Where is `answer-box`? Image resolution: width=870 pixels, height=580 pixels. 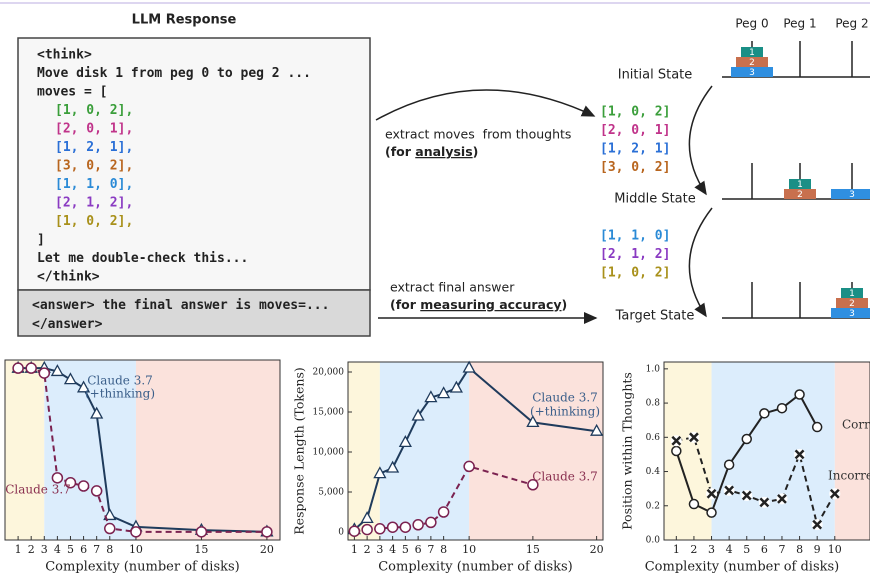 answer-box is located at coordinates (194, 313).